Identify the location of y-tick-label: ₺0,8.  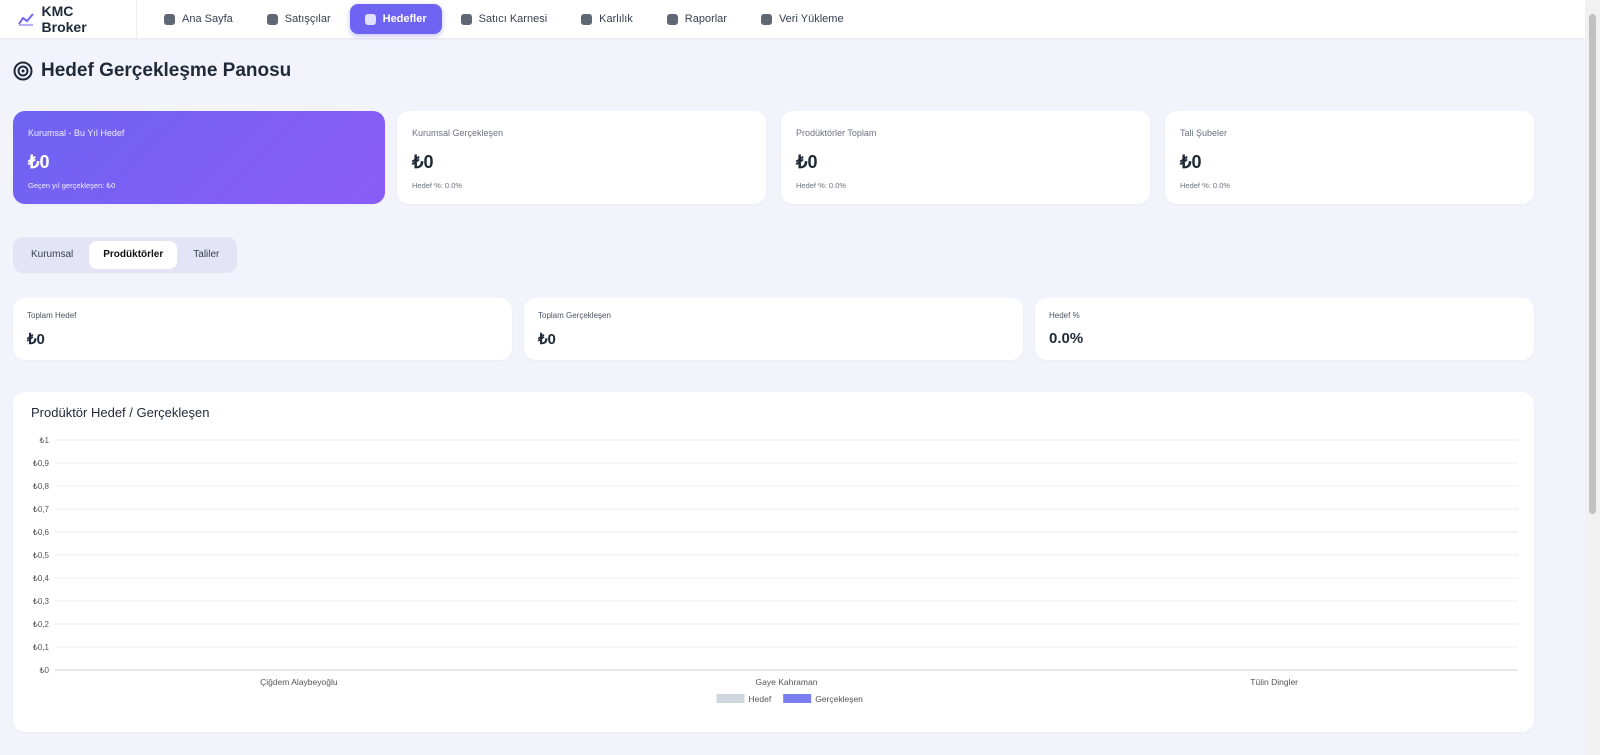
(41, 486).